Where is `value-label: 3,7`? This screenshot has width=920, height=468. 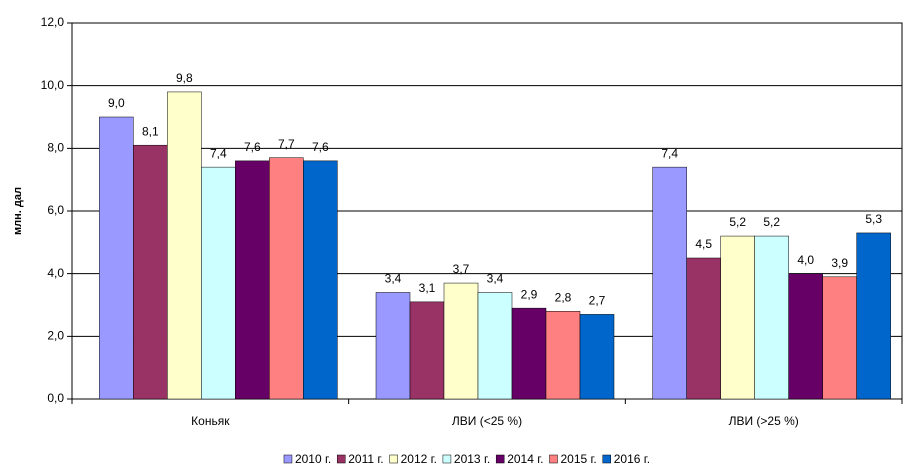
value-label: 3,7 is located at coordinates (461, 269).